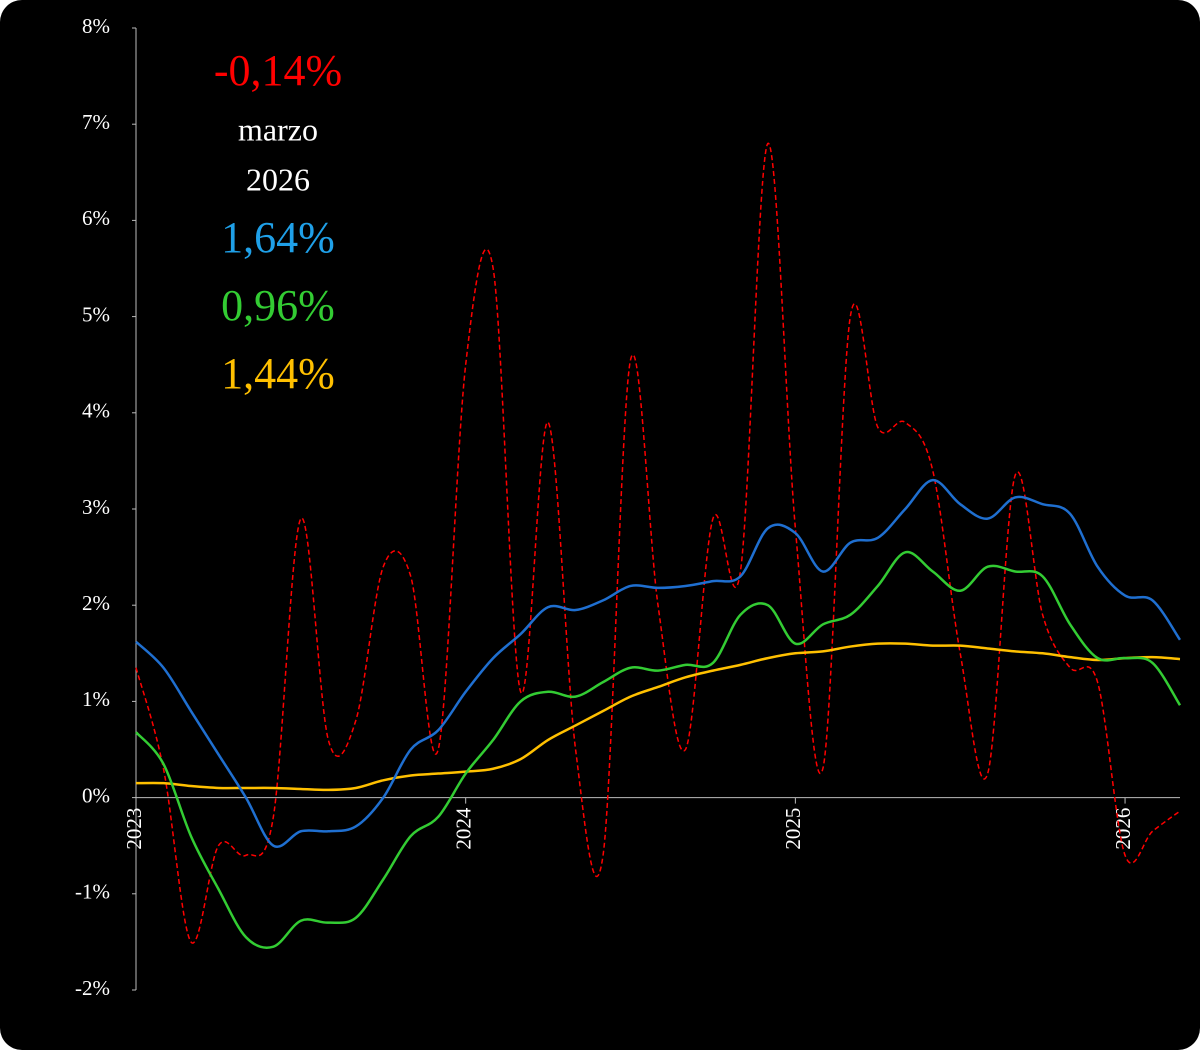 The image size is (1200, 1050). Describe the element at coordinates (463, 828) in the screenshot. I see `x-tick-label: 2024` at that location.